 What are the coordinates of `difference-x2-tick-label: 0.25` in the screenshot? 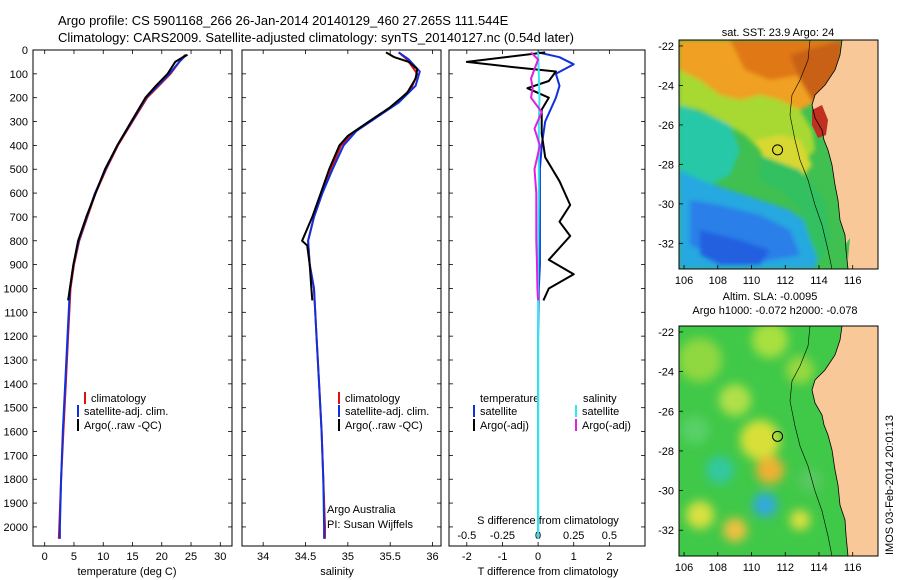 It's located at (573, 536).